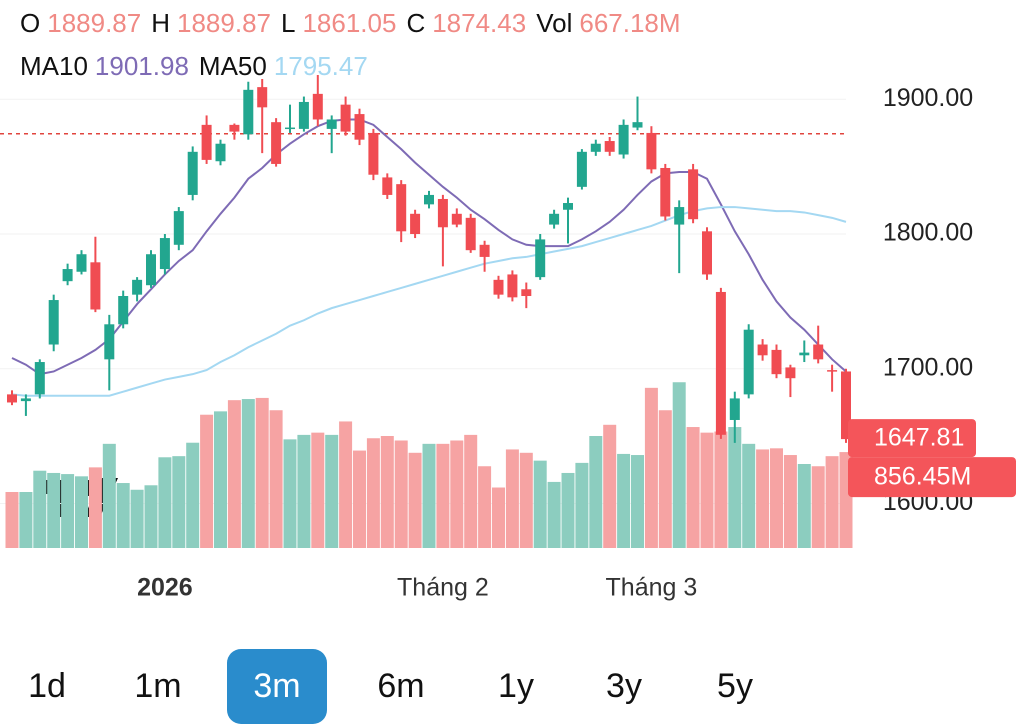 This screenshot has height=728, width=1024. I want to click on legend-key: L, so click(288, 23).